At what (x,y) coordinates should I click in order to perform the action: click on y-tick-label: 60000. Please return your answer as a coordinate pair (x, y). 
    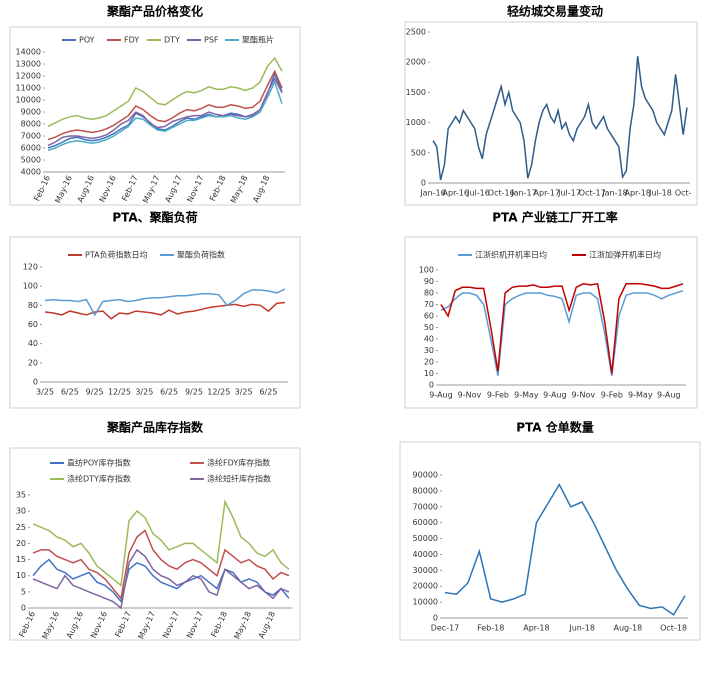
    Looking at the image, I should click on (425, 522).